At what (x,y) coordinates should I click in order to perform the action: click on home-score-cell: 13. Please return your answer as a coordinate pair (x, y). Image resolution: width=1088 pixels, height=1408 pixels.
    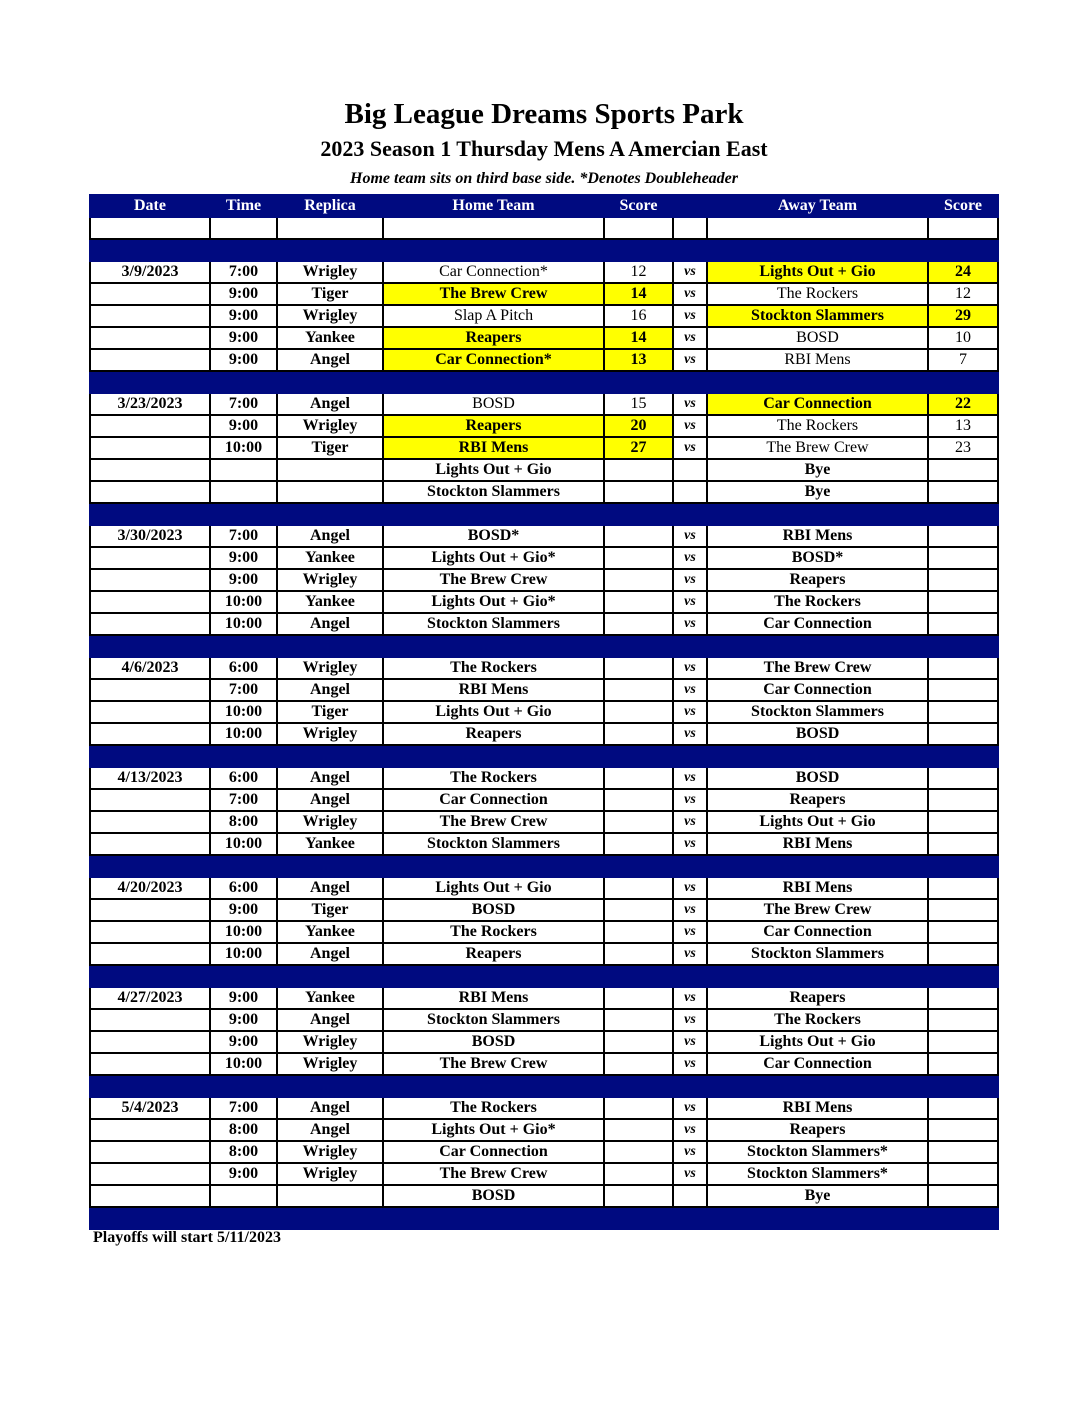
    Looking at the image, I should click on (638, 360).